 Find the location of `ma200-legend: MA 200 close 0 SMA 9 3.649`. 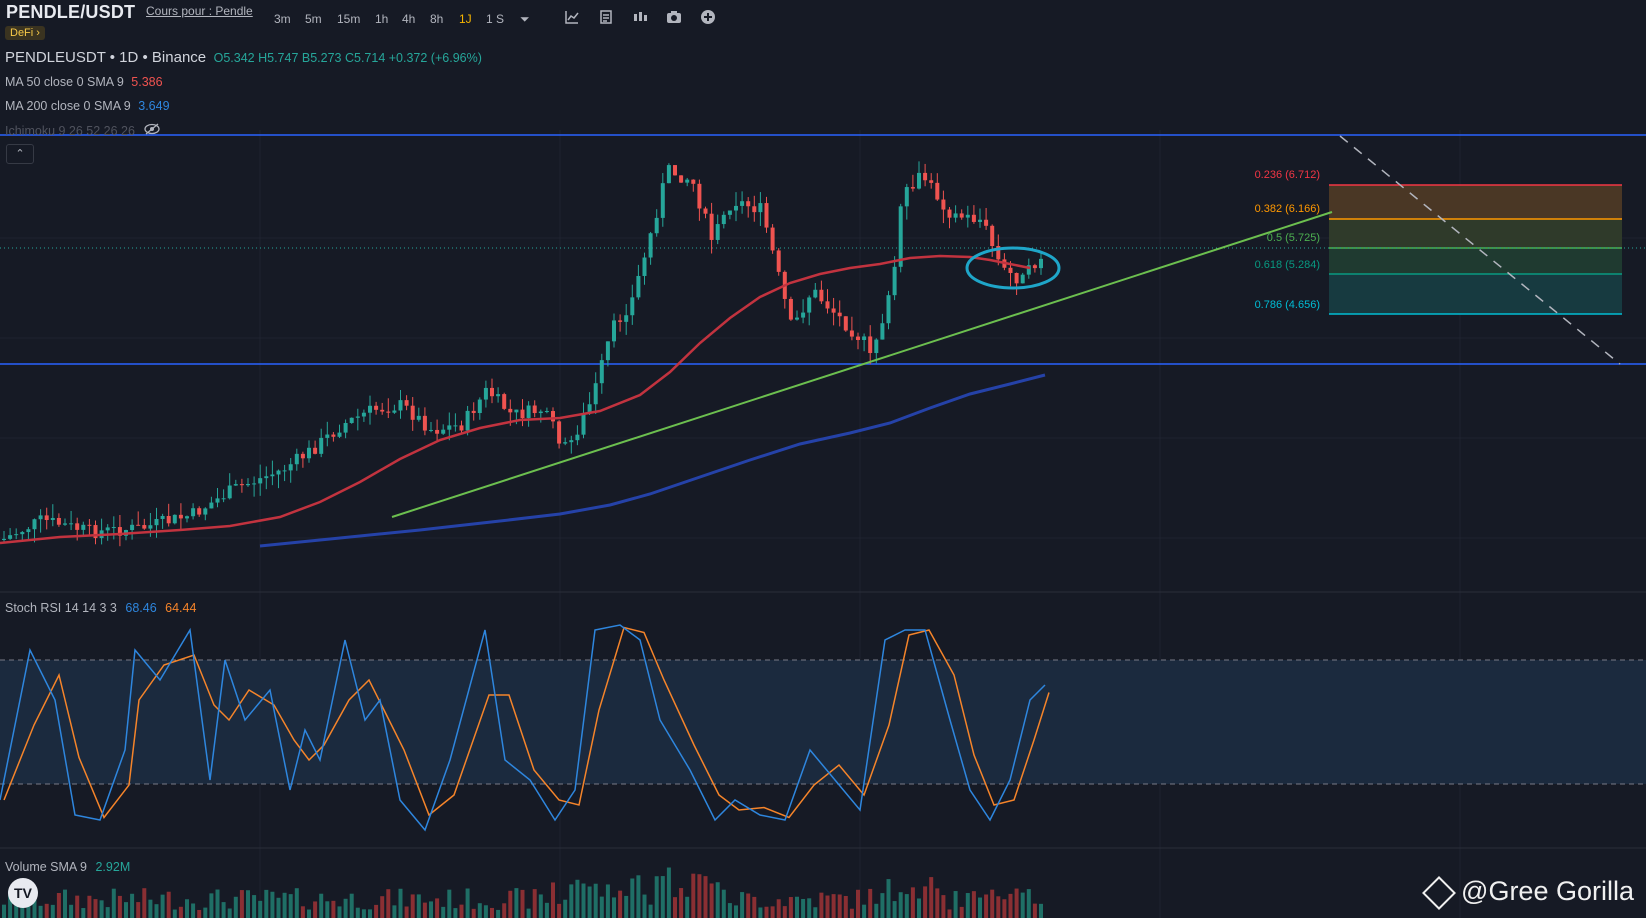

ma200-legend: MA 200 close 0 SMA 9 3.649 is located at coordinates (87, 106).